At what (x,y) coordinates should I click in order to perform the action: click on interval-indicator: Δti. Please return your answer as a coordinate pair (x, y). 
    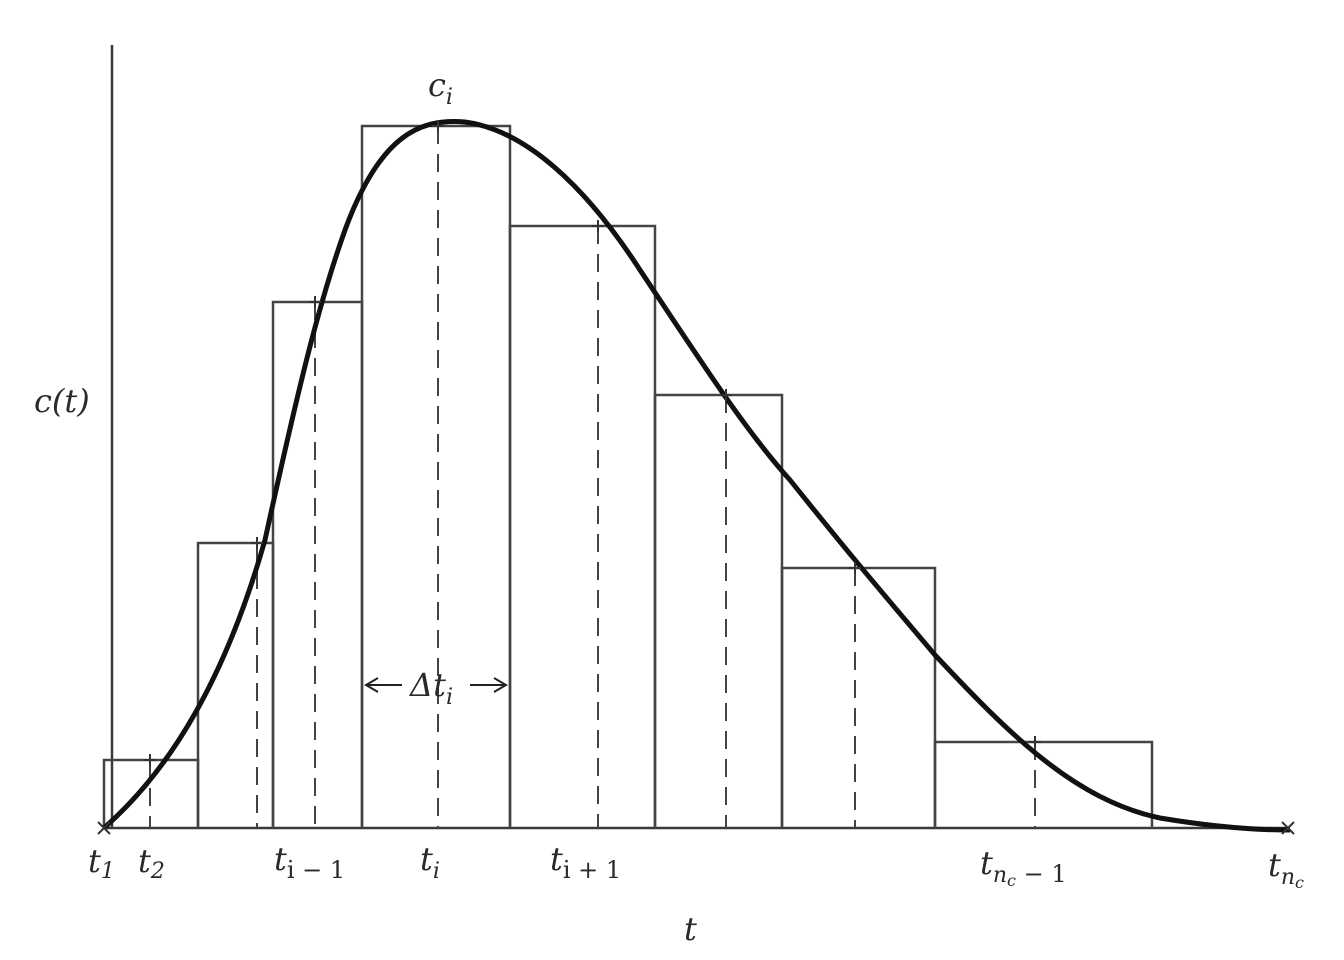
    Looking at the image, I should click on (436, 688).